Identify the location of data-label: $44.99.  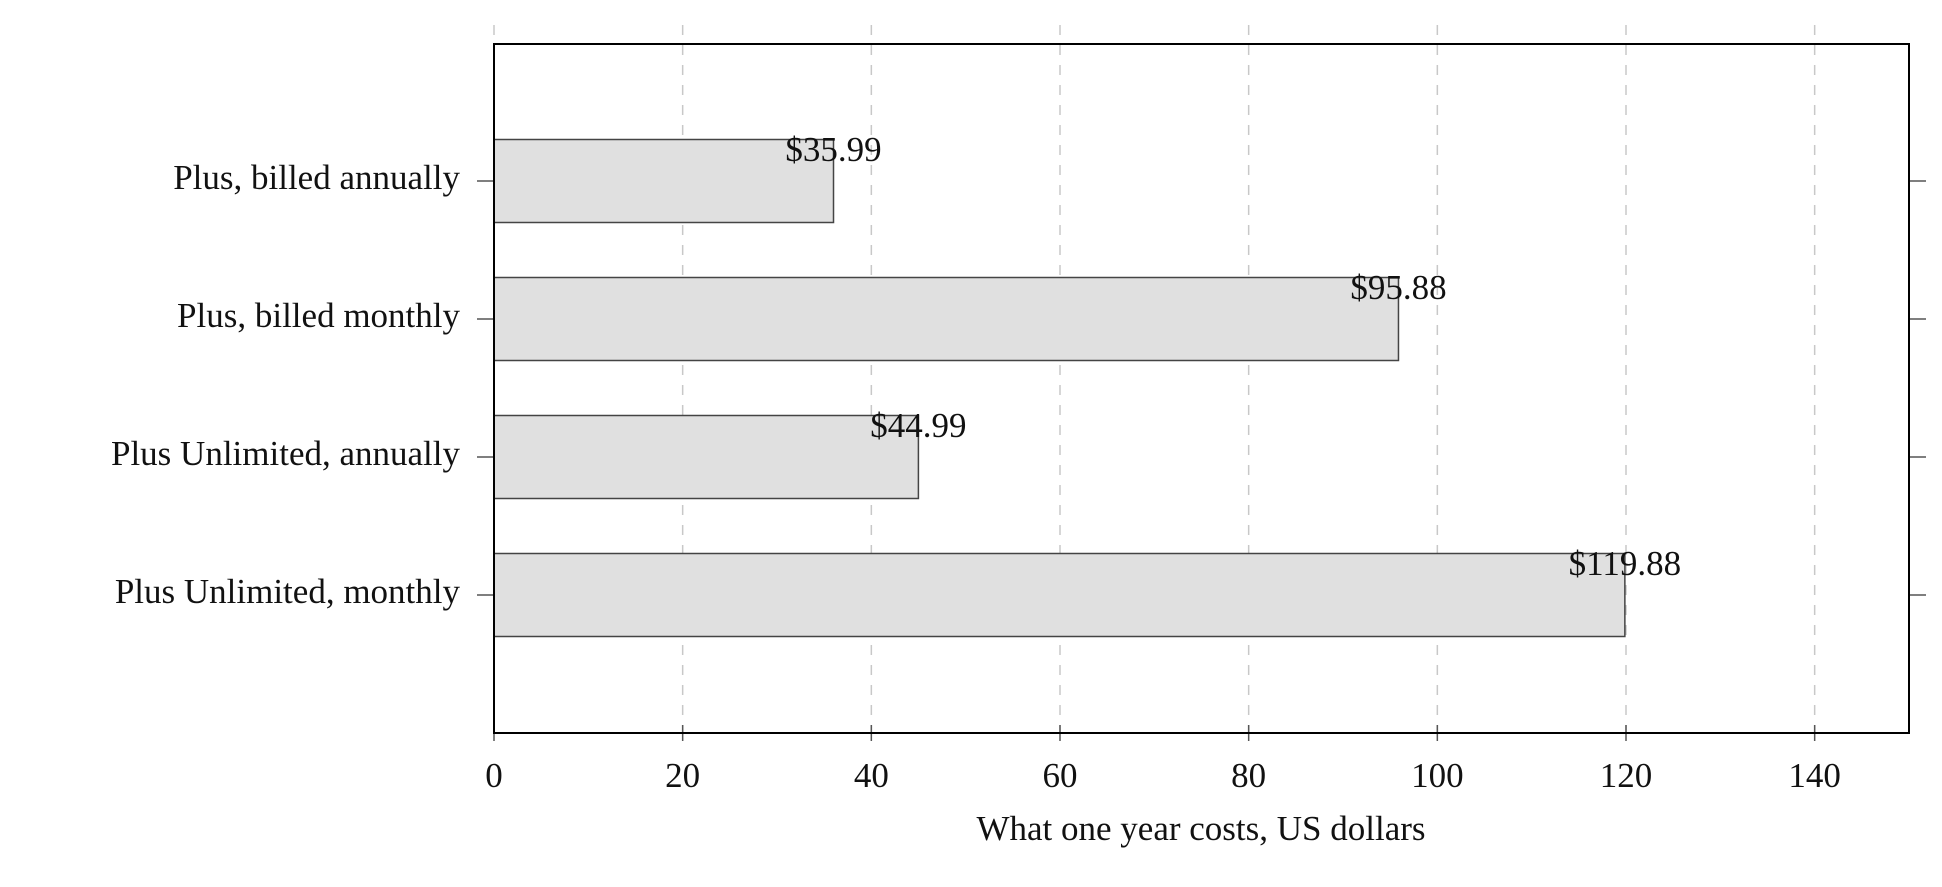
(918, 425).